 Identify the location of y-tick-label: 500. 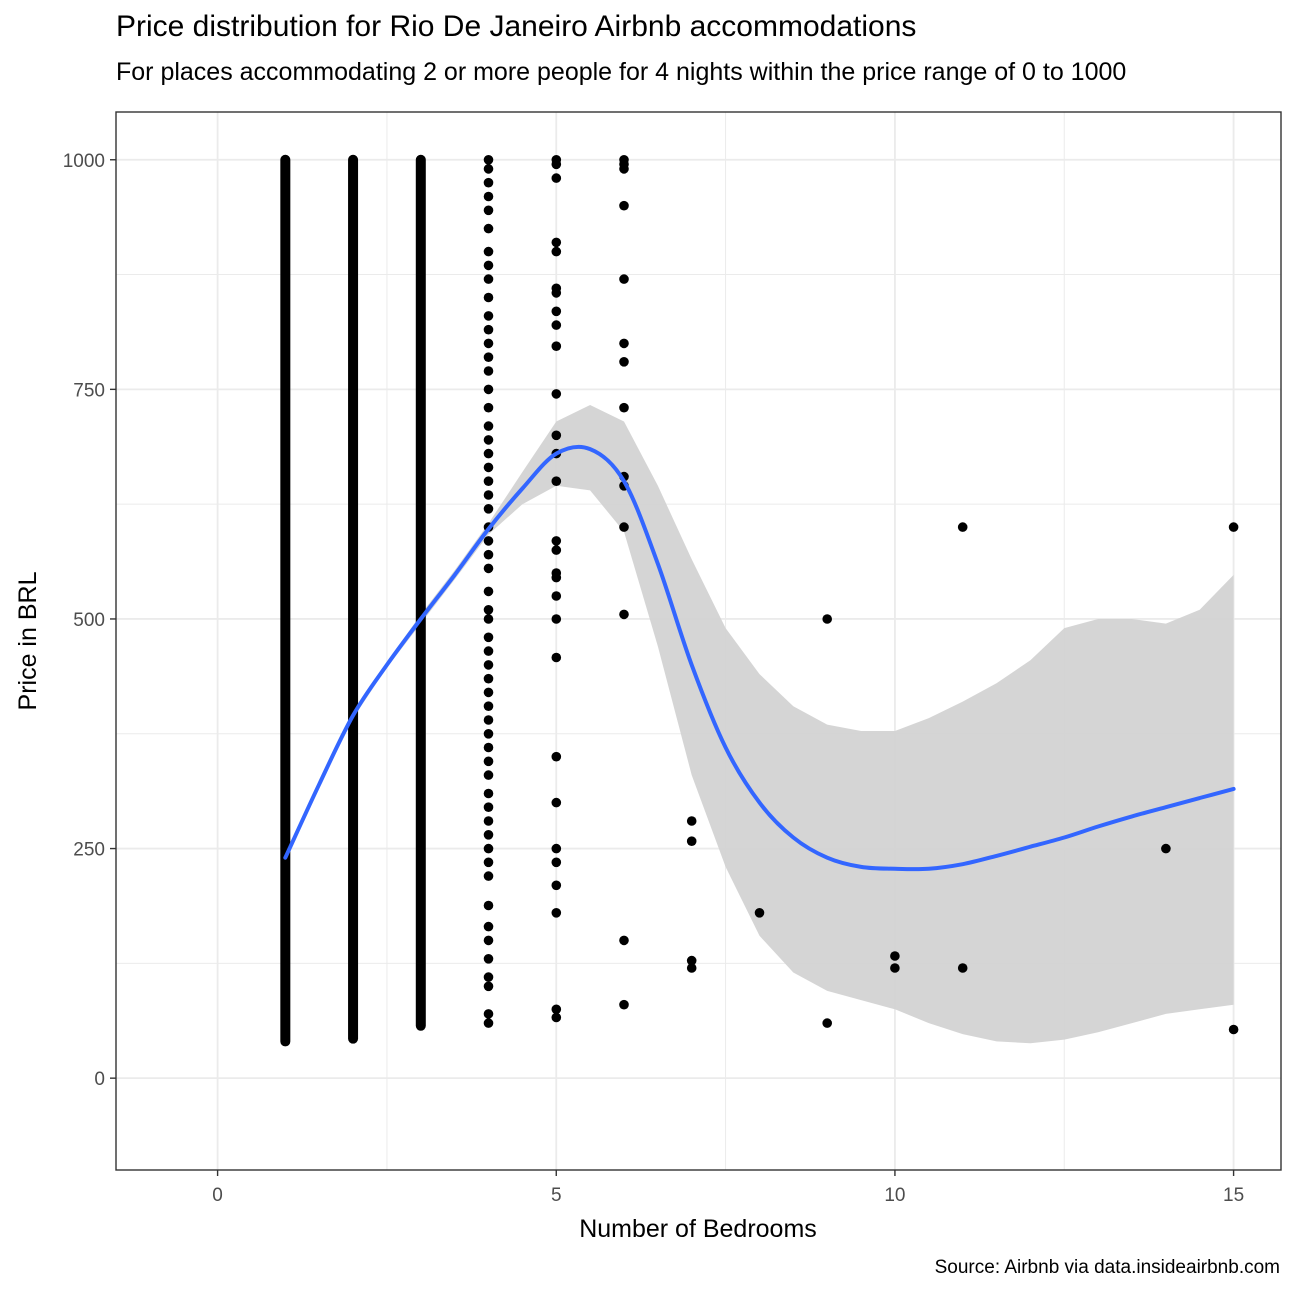
(89, 620).